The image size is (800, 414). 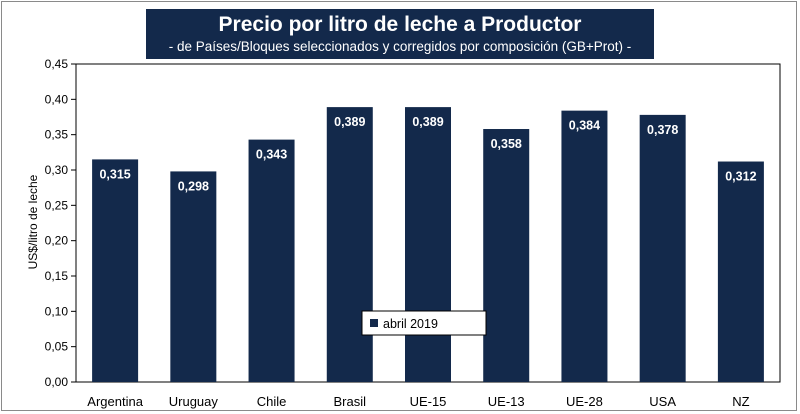 I want to click on x-tick-label: USA, so click(x=662, y=401).